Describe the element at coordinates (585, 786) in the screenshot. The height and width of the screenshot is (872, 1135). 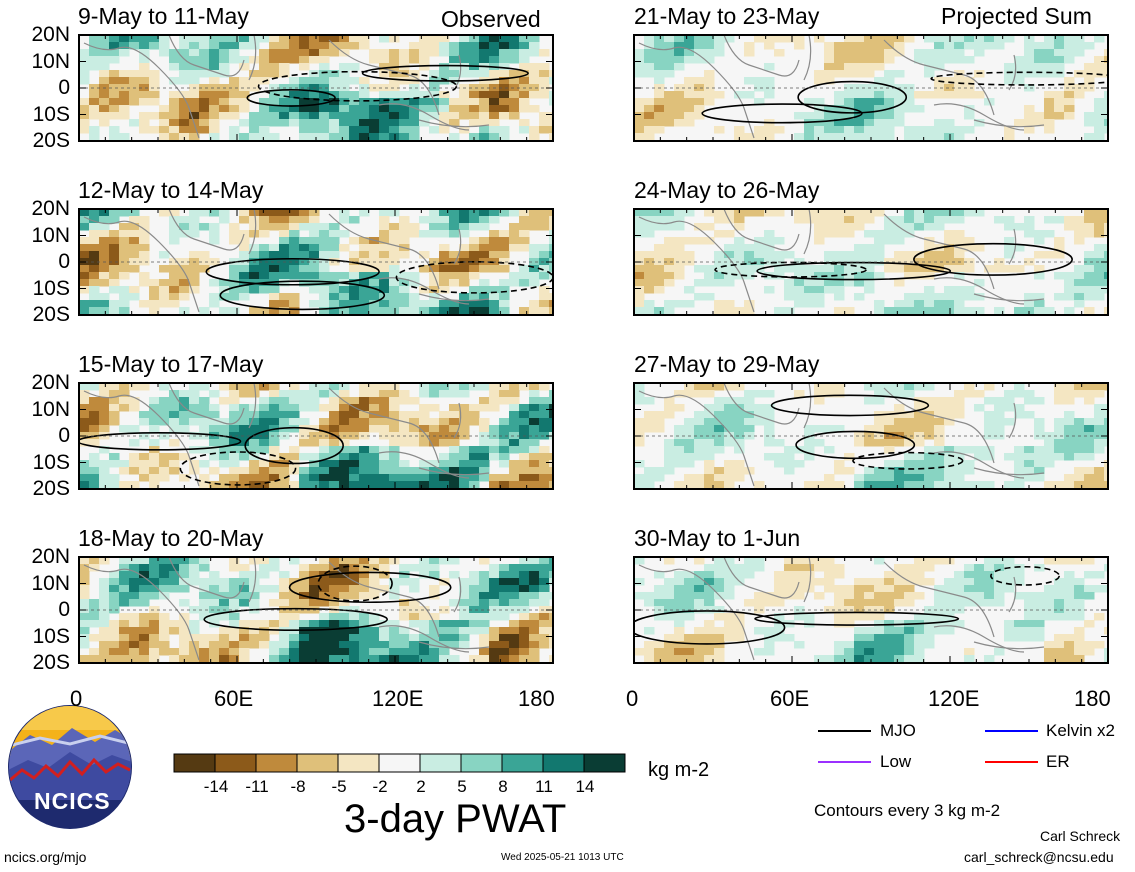
I see `colorbar-label: 14` at that location.